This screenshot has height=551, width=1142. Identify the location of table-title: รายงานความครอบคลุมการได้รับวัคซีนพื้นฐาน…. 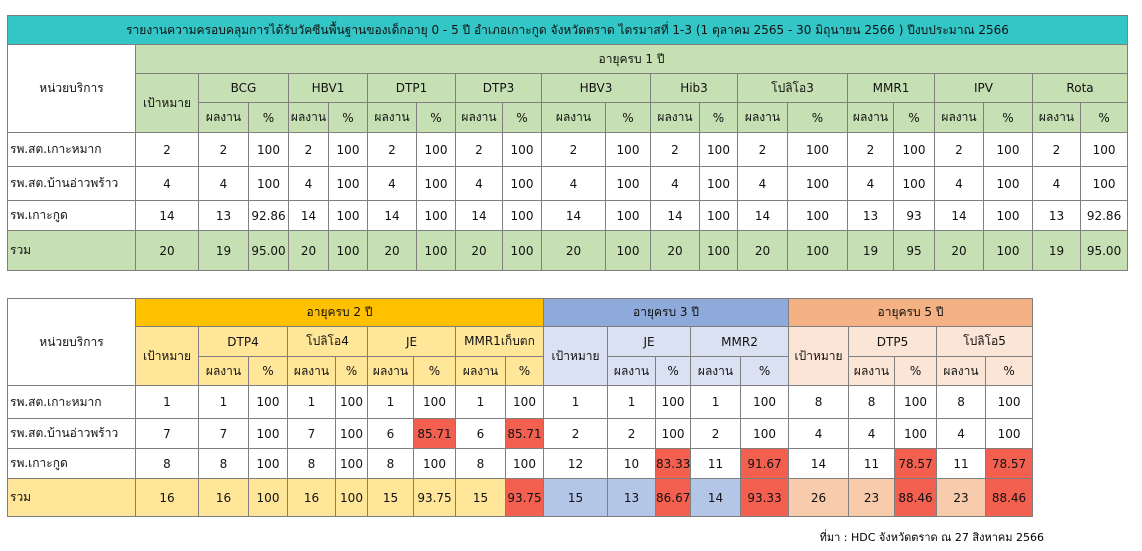
(567, 30).